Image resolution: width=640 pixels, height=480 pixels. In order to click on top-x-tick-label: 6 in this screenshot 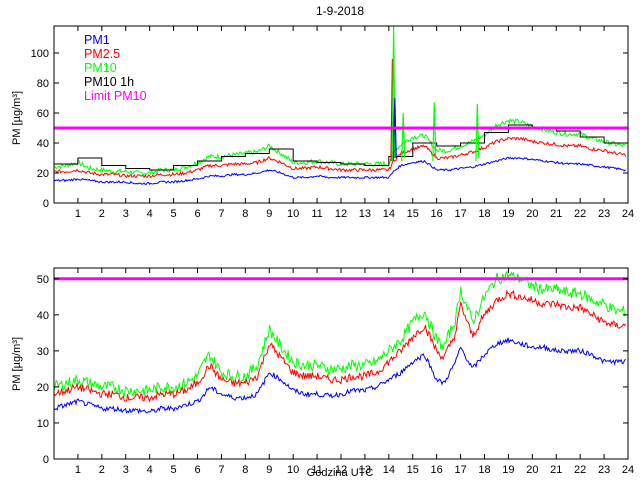, I will do `click(197, 214)`.